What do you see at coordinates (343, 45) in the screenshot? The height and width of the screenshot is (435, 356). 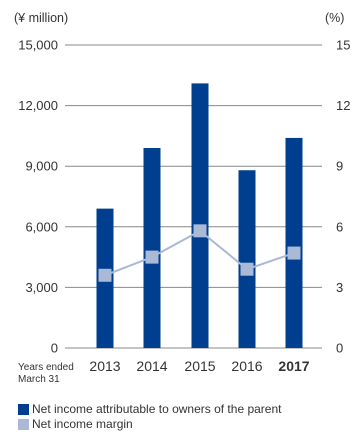 I see `right-tick-label: 15` at bounding box center [343, 45].